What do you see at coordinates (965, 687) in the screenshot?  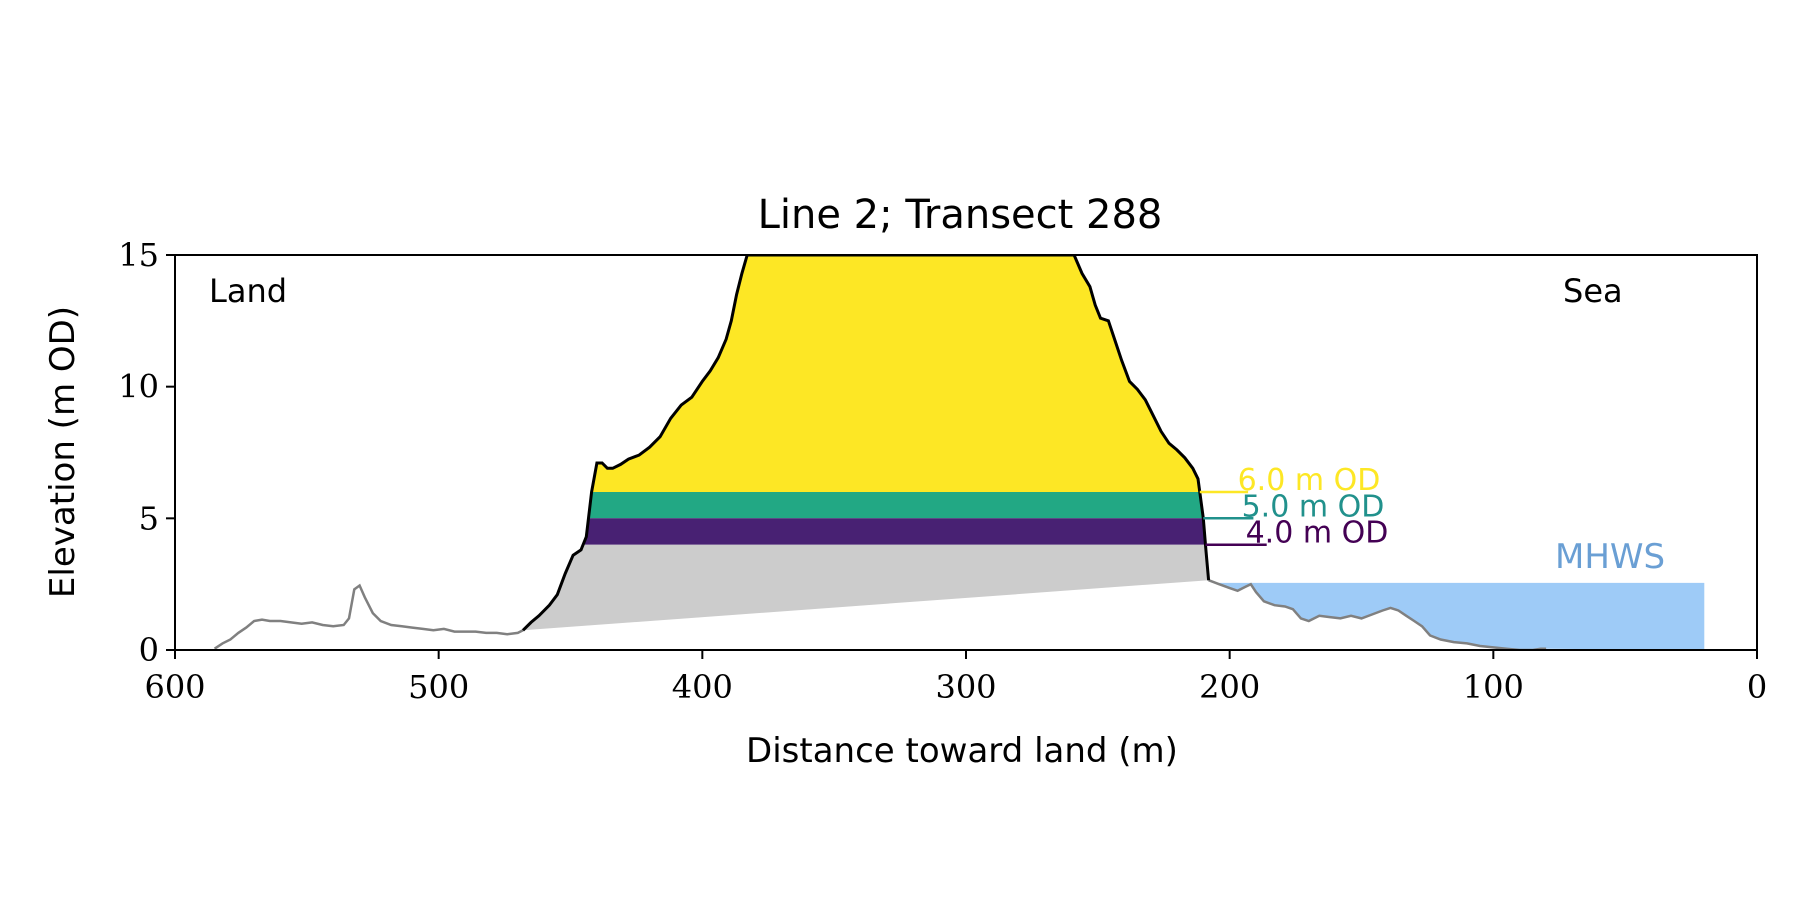 I see `x-tick-label: 300` at bounding box center [965, 687].